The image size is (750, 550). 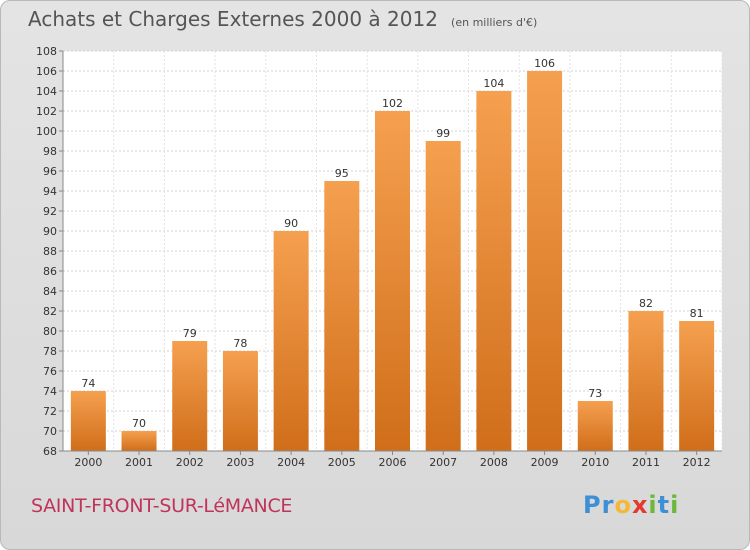 What do you see at coordinates (190, 333) in the screenshot?
I see `bar-value-label: 79` at bounding box center [190, 333].